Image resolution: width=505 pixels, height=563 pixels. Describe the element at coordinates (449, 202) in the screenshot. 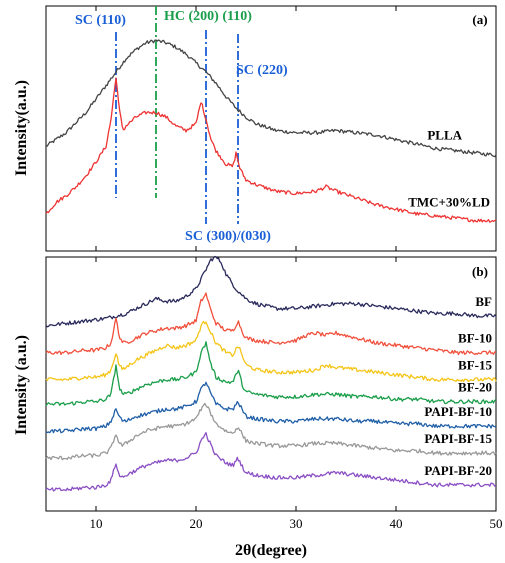

I see `series-label-tmc-30-ld: TMC+30%LD` at that location.